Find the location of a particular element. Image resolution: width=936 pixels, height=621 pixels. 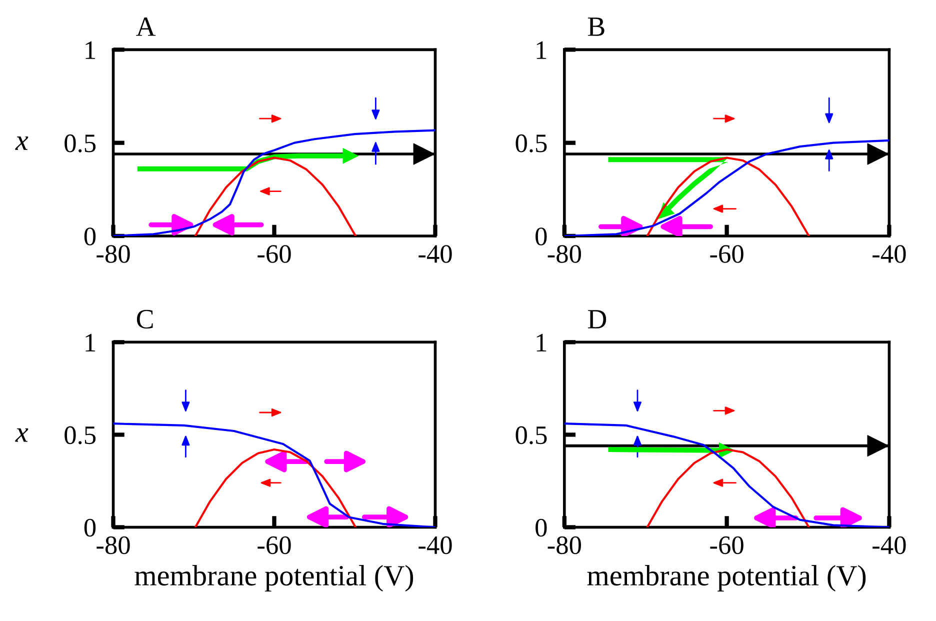

chart-title: C is located at coordinates (144, 319).